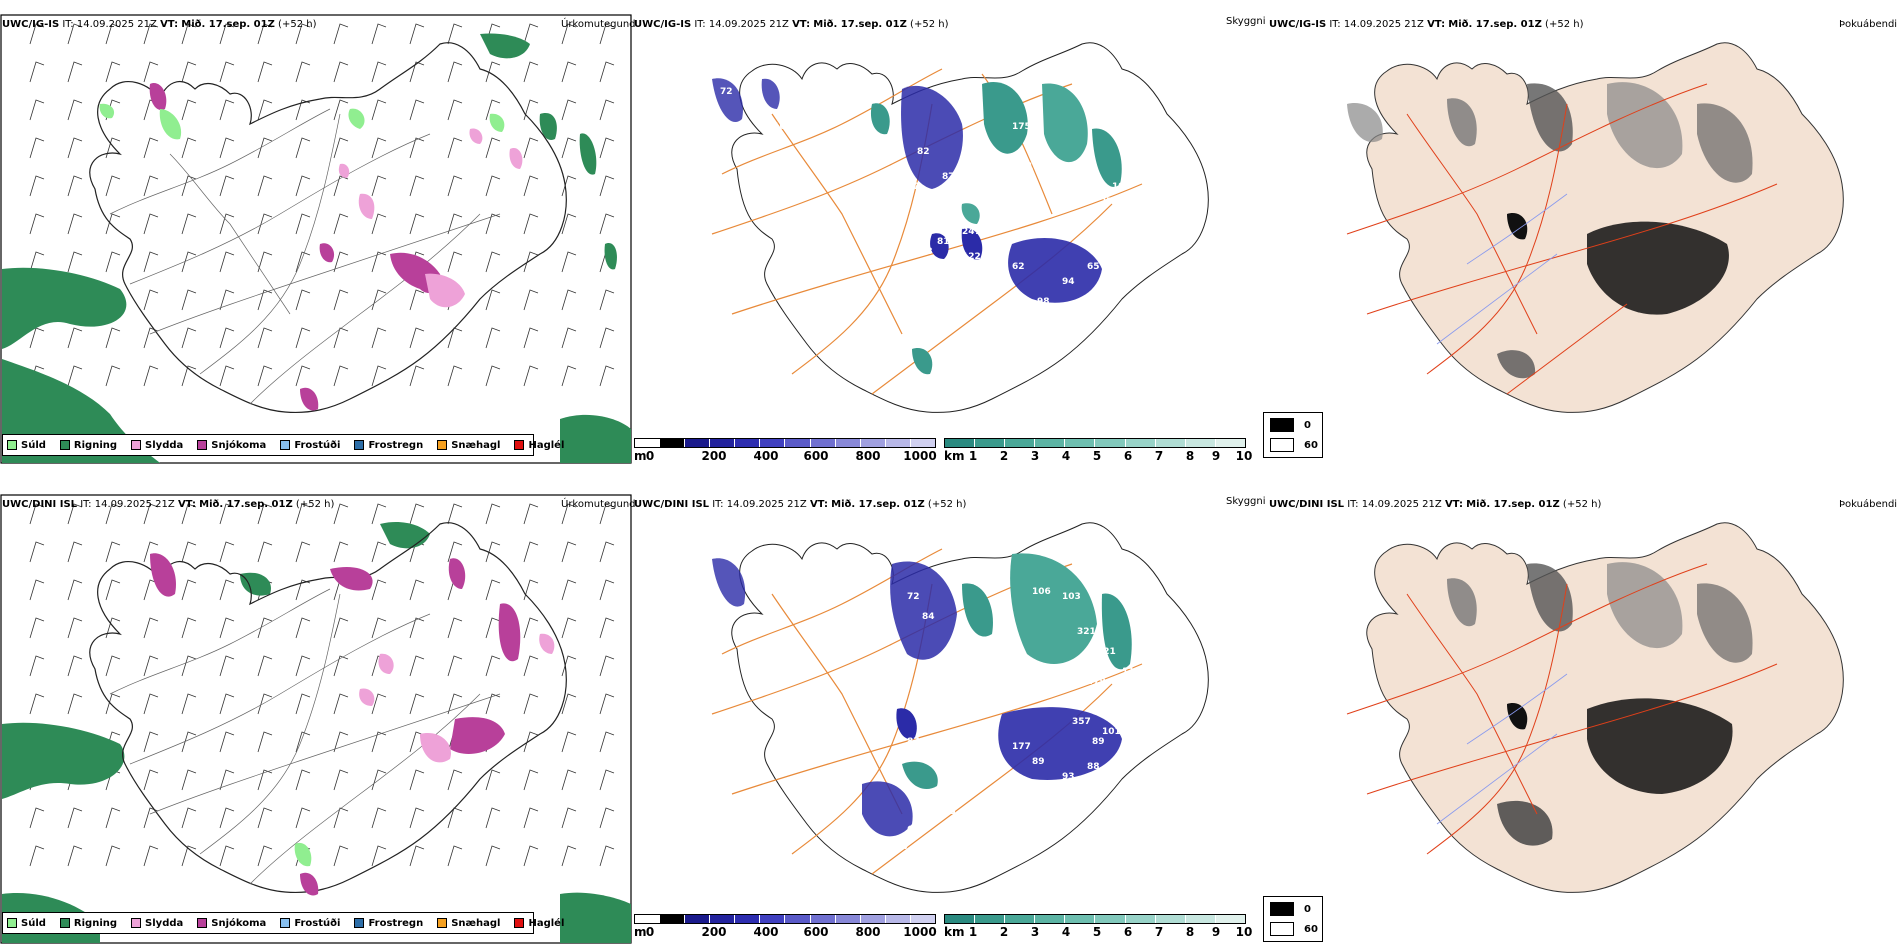 The image size is (1900, 950). What do you see at coordinates (640, 456) in the screenshot?
I see `height-unit: m` at bounding box center [640, 456].